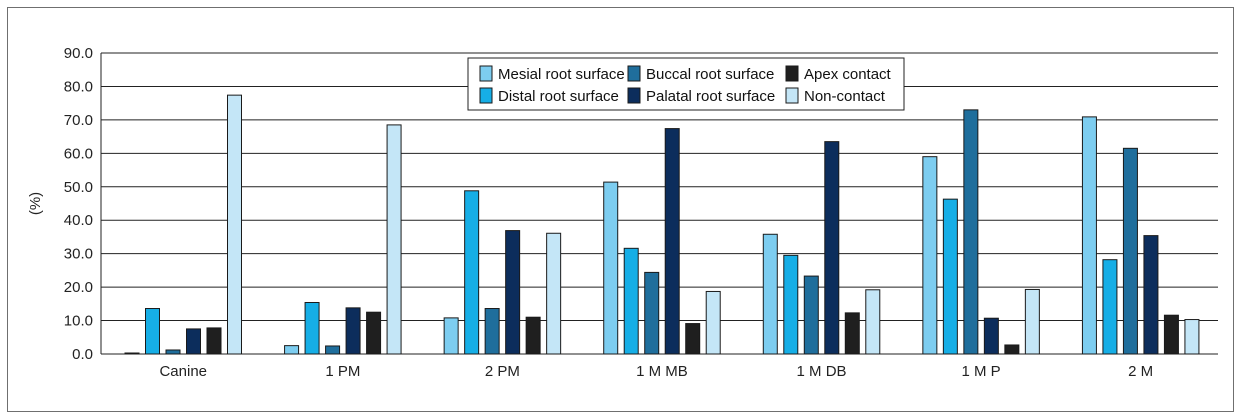  Describe the element at coordinates (78, 153) in the screenshot. I see `y-tick-label: 60.0` at that location.